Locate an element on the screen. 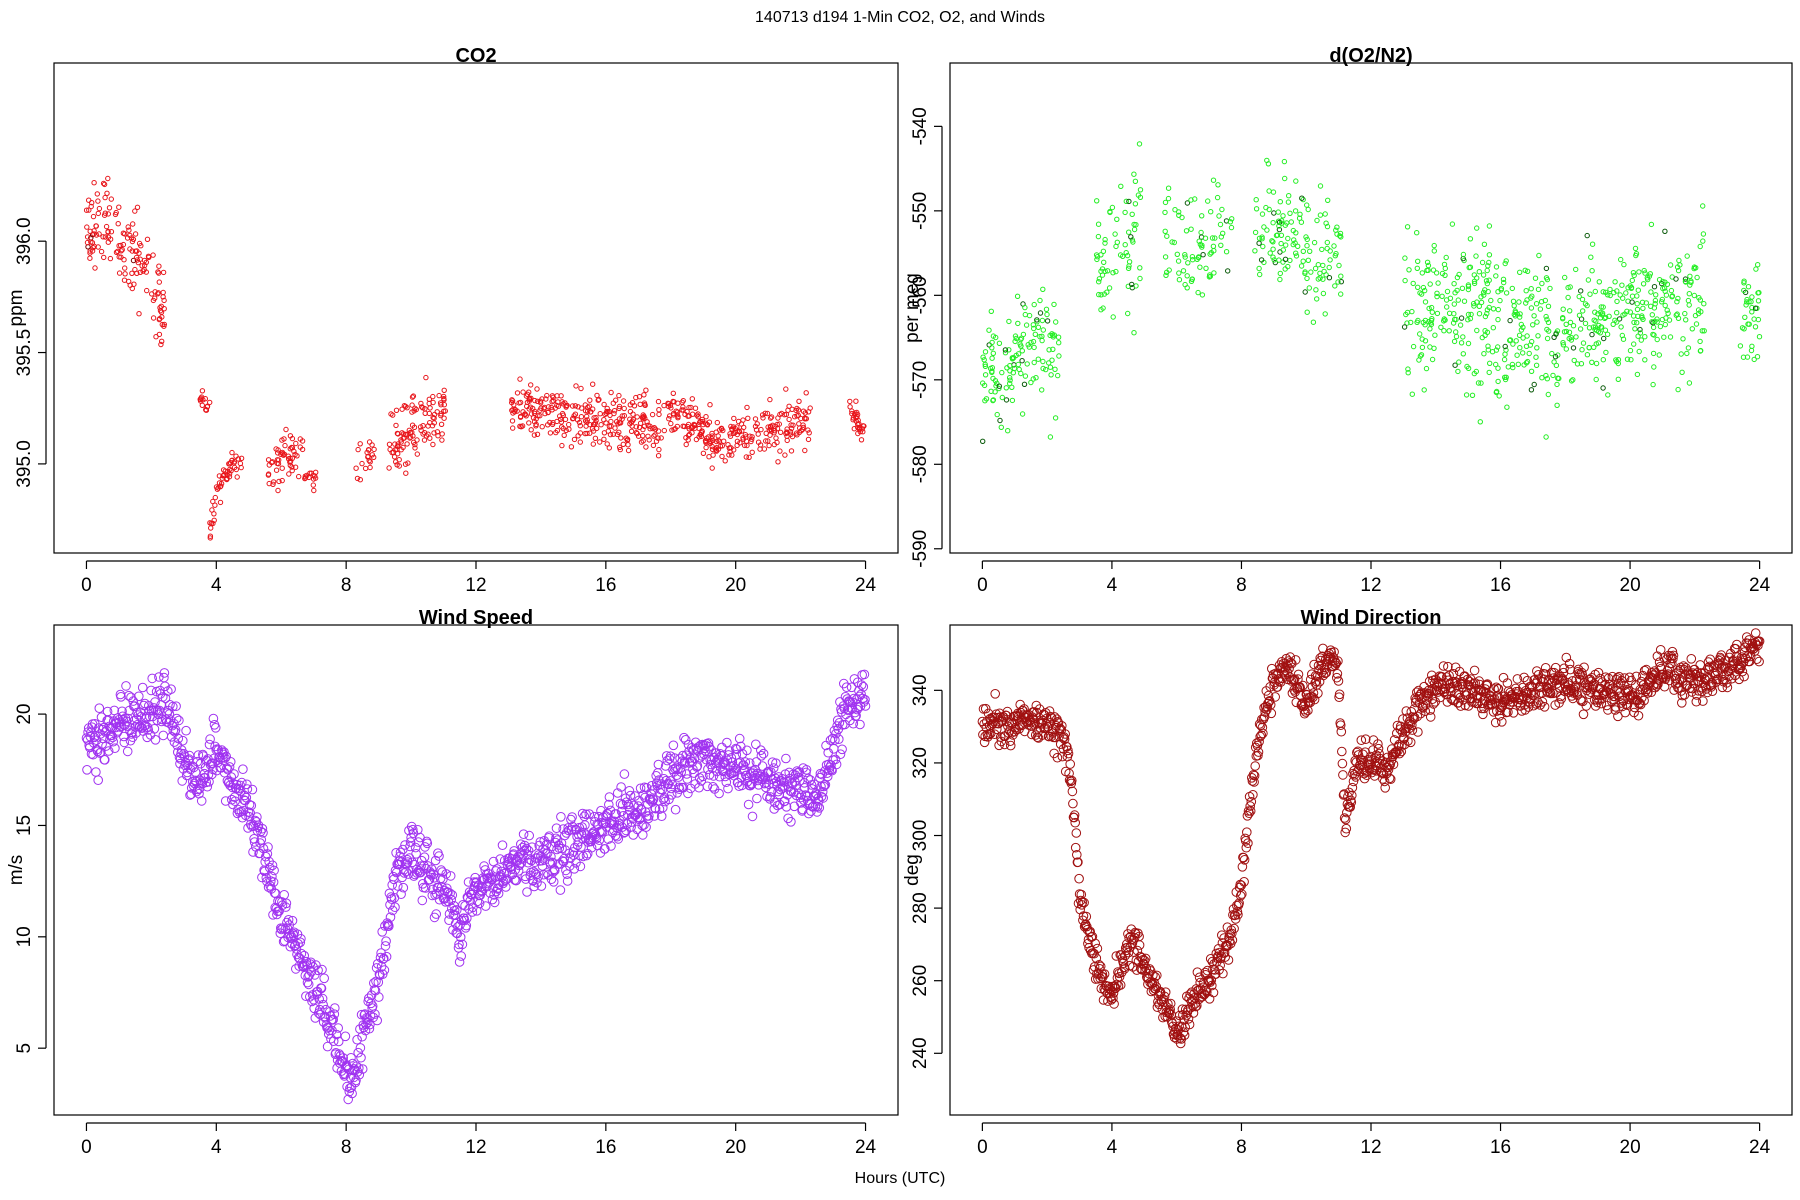 The width and height of the screenshot is (1800, 1200). x-tick-label: 12 is located at coordinates (475, 1147).